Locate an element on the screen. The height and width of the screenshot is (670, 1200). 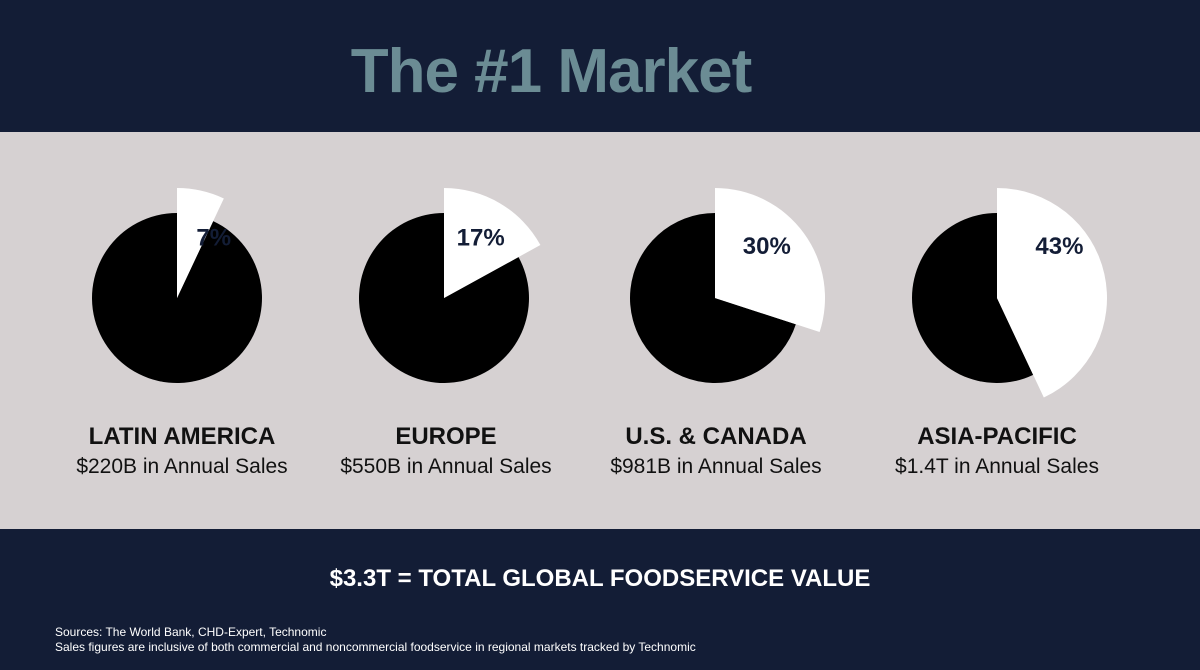
pie-percent-label: 43% is located at coordinates (1059, 246).